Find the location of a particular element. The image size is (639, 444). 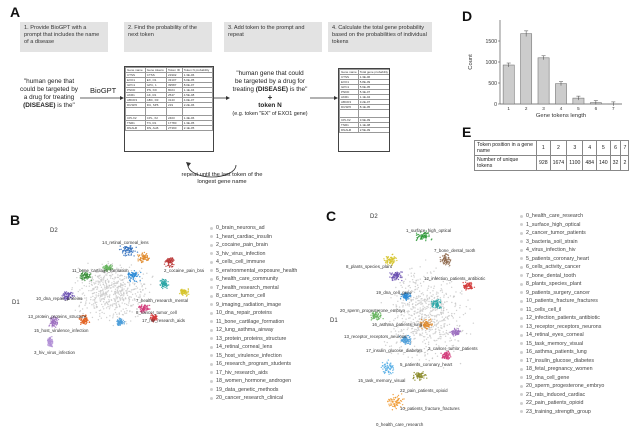

legend-item: 8_plants_species_plant is located at coordinates (562, 284).